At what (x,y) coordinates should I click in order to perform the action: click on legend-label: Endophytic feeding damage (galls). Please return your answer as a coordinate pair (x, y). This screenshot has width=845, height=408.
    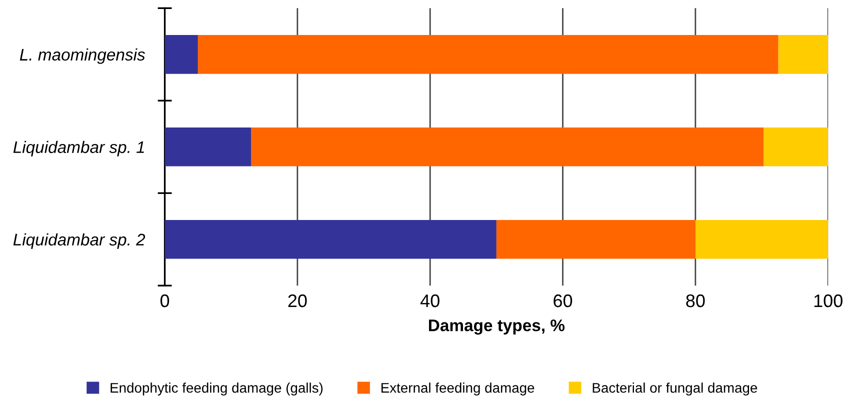
    Looking at the image, I should click on (216, 389).